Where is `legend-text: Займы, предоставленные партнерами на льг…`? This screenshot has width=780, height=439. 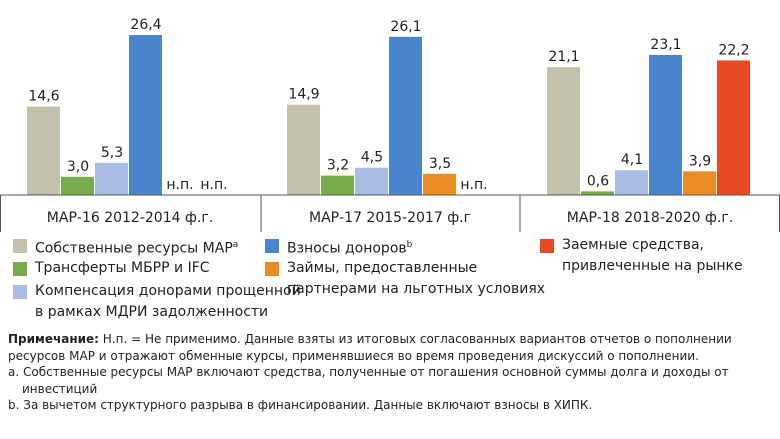
legend-text: Займы, предоставленные партнерами на льг… is located at coordinates (419, 279).